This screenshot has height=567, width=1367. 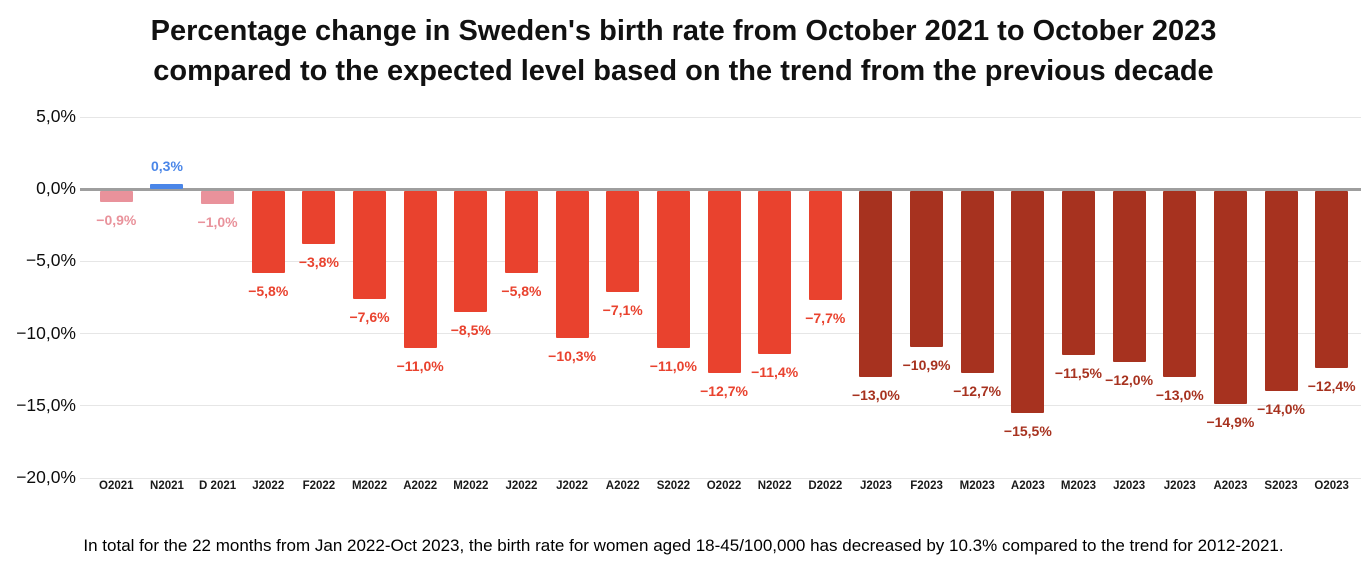 I want to click on bar-value-label: −15,5%, so click(x=1027, y=431).